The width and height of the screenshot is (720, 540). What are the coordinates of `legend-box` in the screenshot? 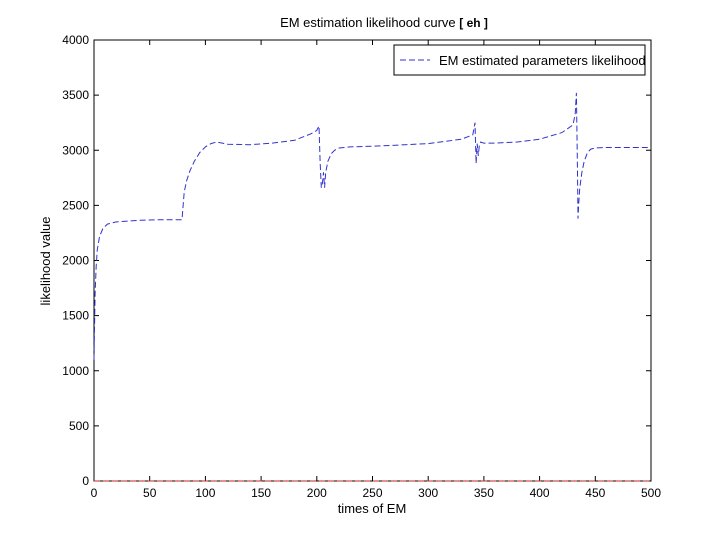 It's located at (519, 60).